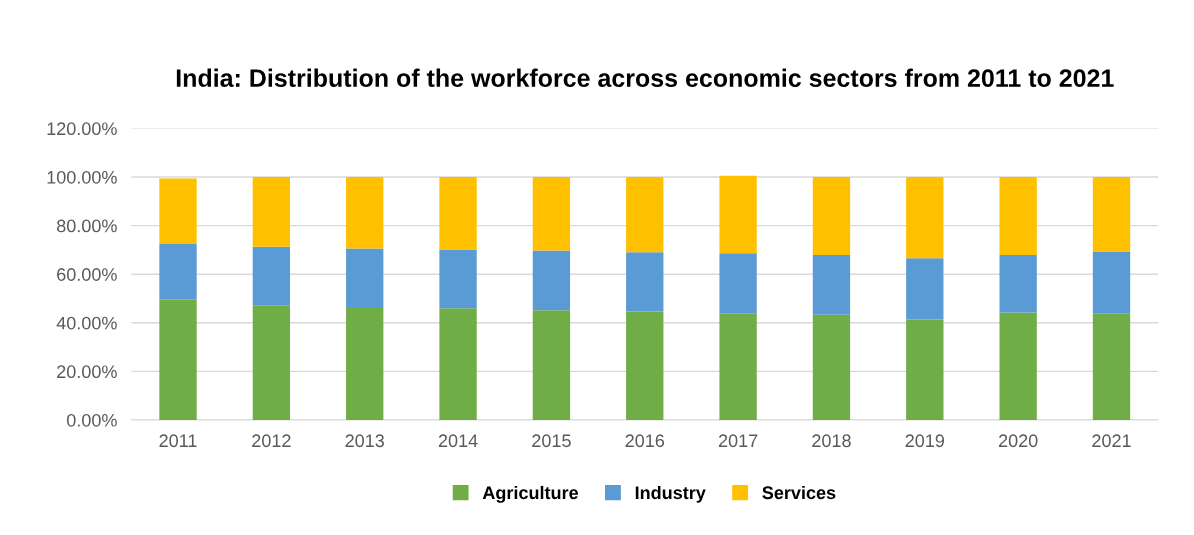 Image resolution: width=1194 pixels, height=535 pixels. I want to click on x-tick-label: 2019, so click(925, 441).